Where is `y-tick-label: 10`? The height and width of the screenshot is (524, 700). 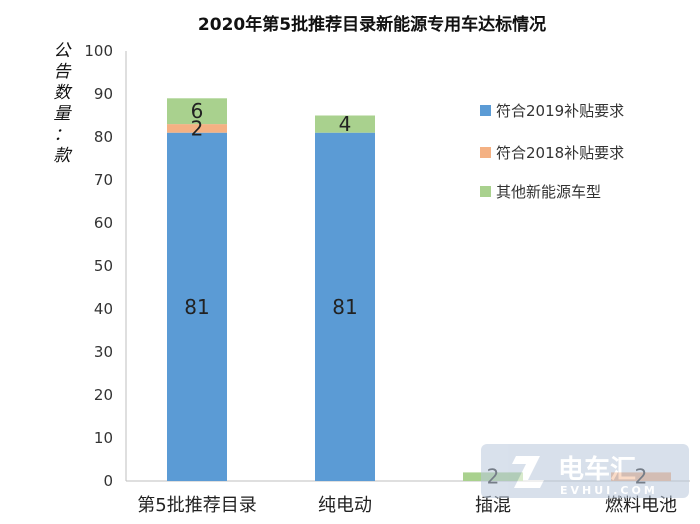
y-tick-label: 10 is located at coordinates (103, 438).